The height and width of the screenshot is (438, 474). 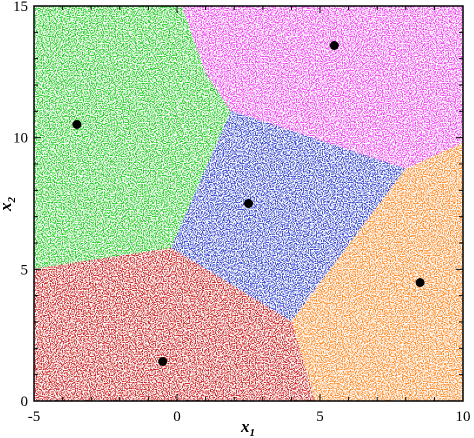 What do you see at coordinates (20, 139) in the screenshot?
I see `y-tick-label: 10` at bounding box center [20, 139].